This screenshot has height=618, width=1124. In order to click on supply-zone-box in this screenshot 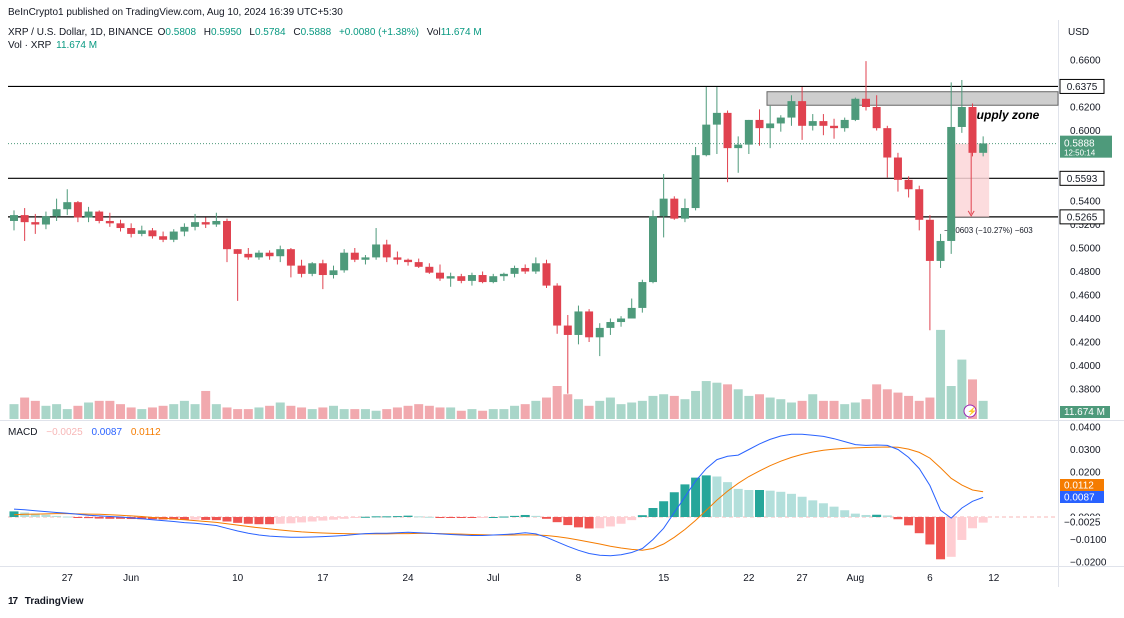, I will do `click(912, 98)`.